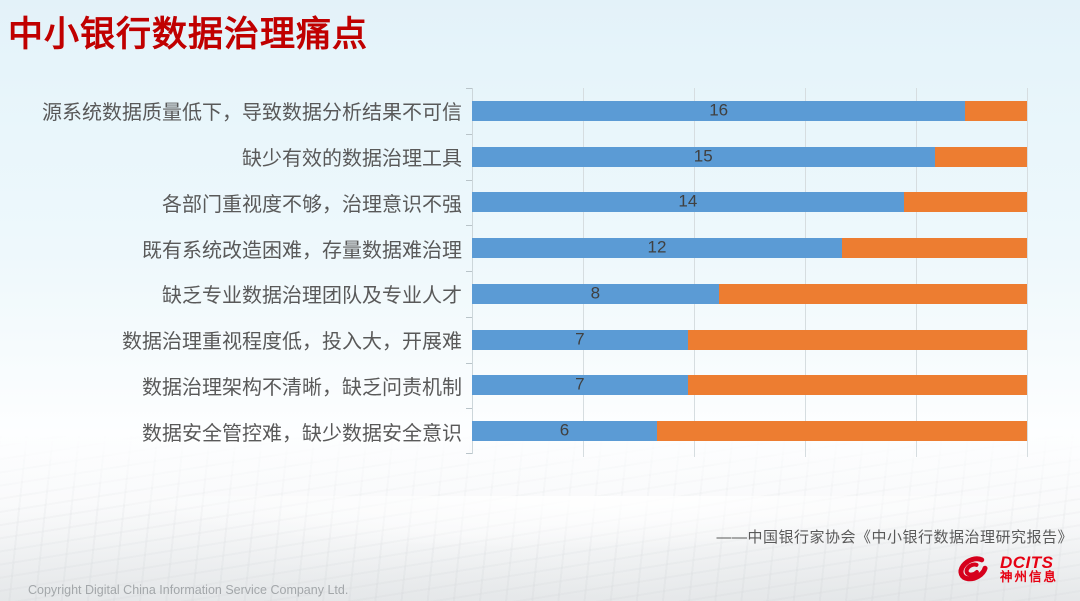  What do you see at coordinates (302, 433) in the screenshot?
I see `category-label: 数据安全管控难，缺少数据安全意识` at bounding box center [302, 433].